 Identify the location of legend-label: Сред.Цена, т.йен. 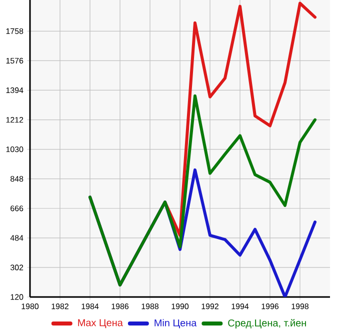
(267, 323).